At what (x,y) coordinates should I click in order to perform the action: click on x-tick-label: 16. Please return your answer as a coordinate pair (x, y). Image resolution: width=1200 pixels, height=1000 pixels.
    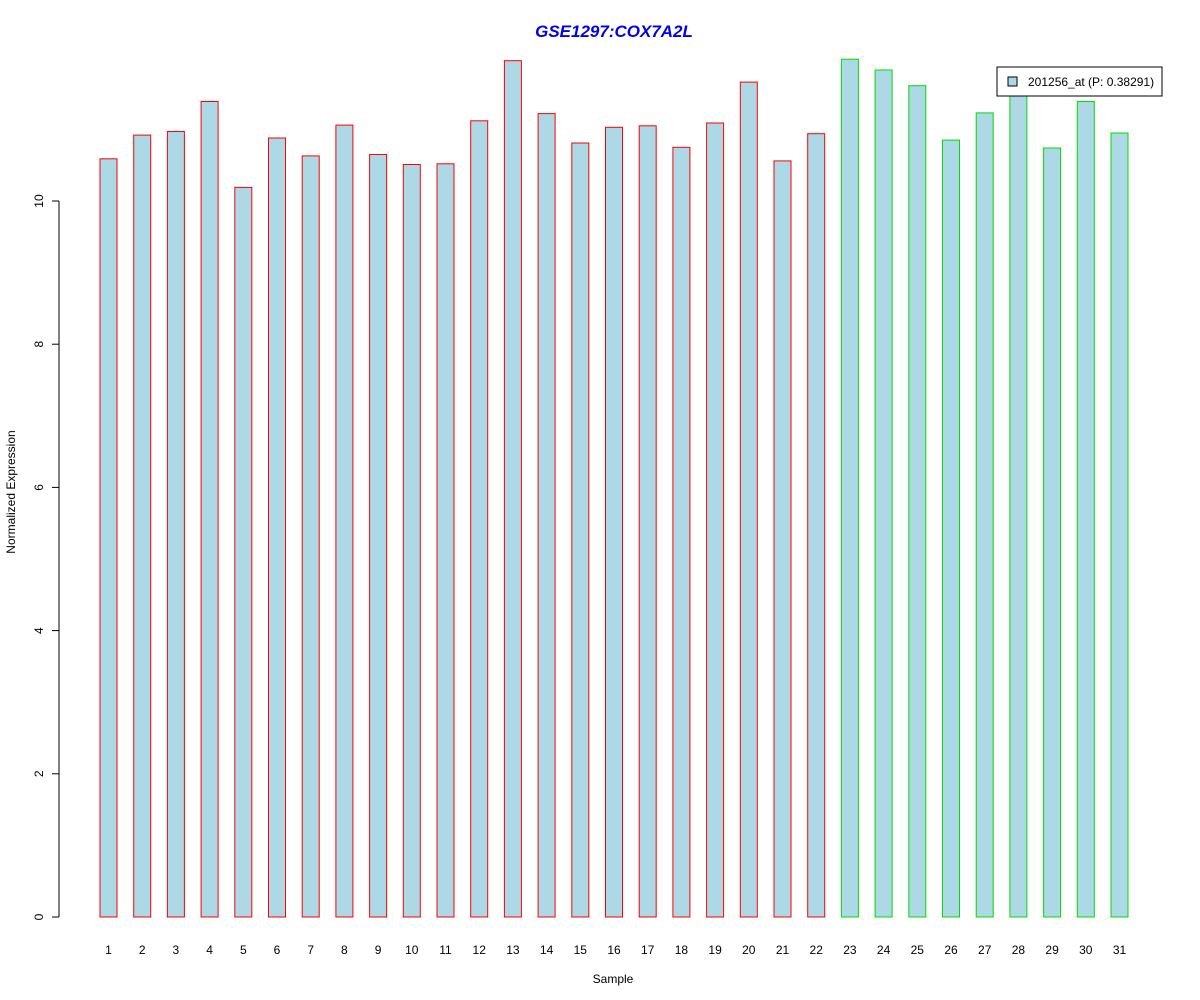
    Looking at the image, I should click on (614, 950).